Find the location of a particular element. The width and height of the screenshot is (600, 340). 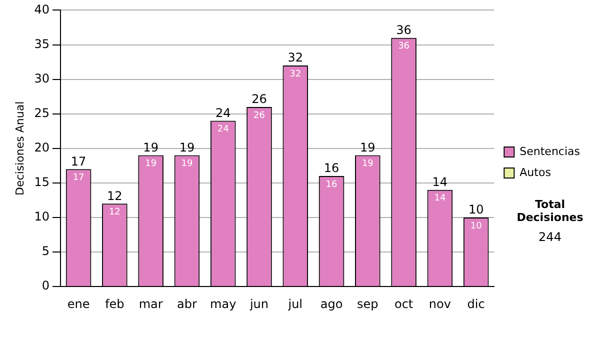

data-label: 26 is located at coordinates (260, 115).